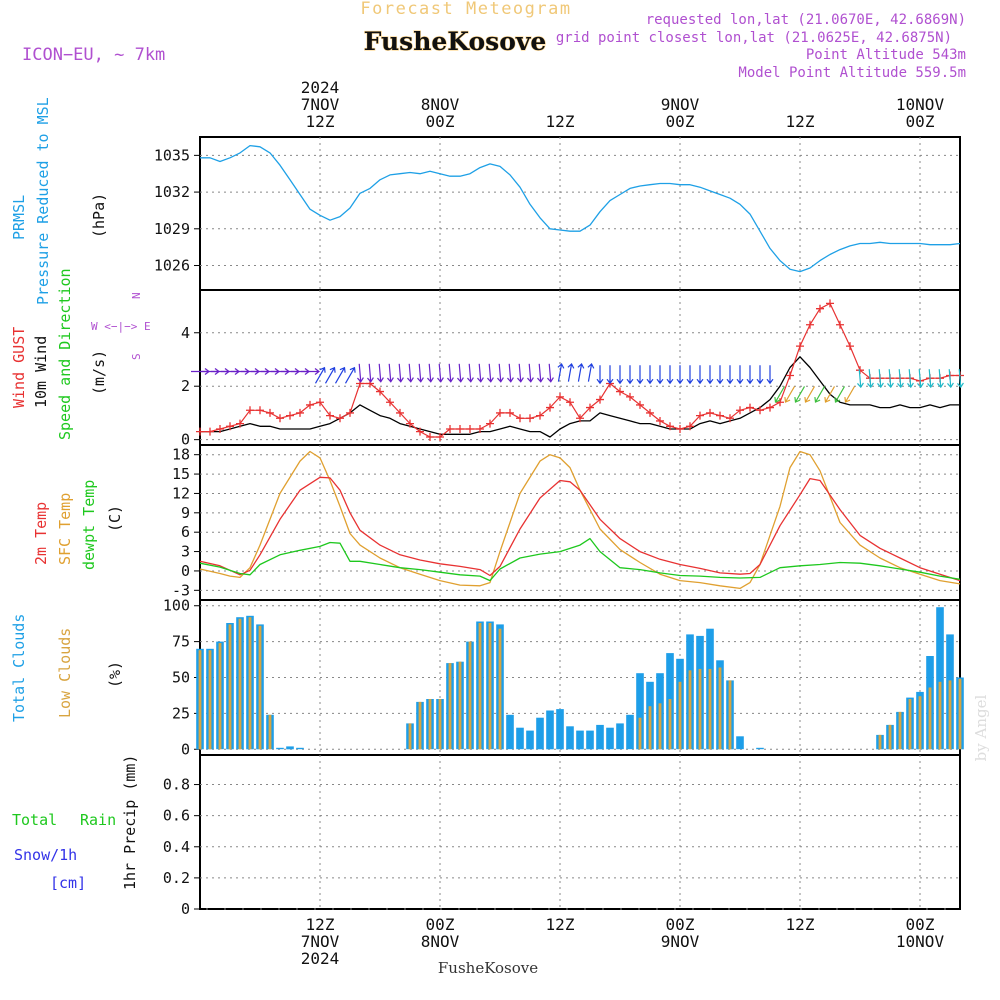 This screenshot has width=1000, height=1000. Describe the element at coordinates (89, 525) in the screenshot. I see `temp-label-dewpt: dewpt Temp` at that location.